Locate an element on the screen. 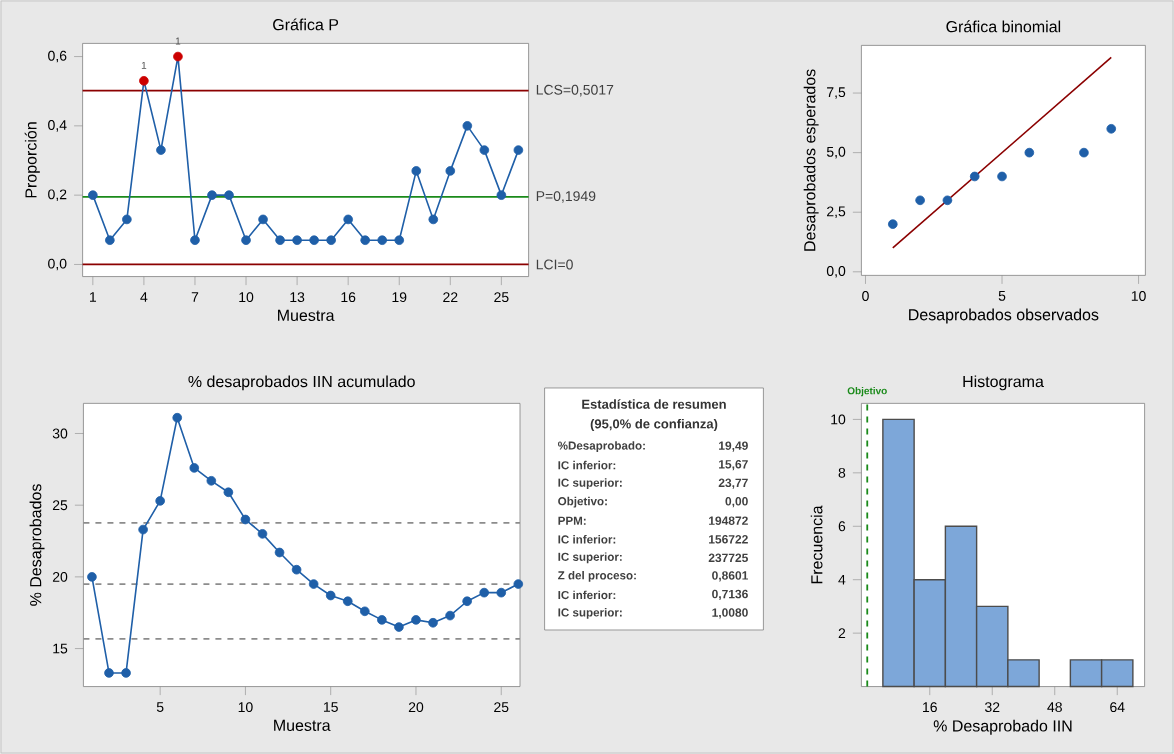 The width and height of the screenshot is (1174, 754). x-axis-title: Desaprobados observados is located at coordinates (1004, 316).